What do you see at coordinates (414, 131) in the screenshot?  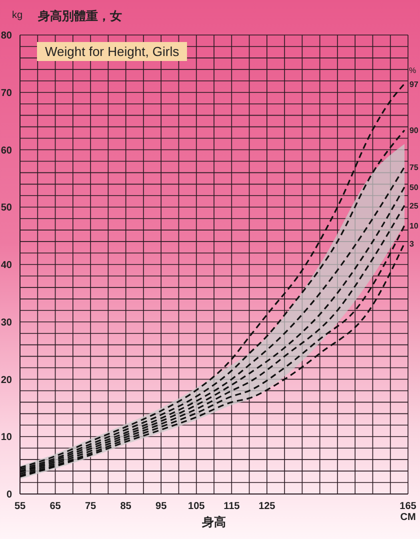 I see `series-label: 90` at bounding box center [414, 131].